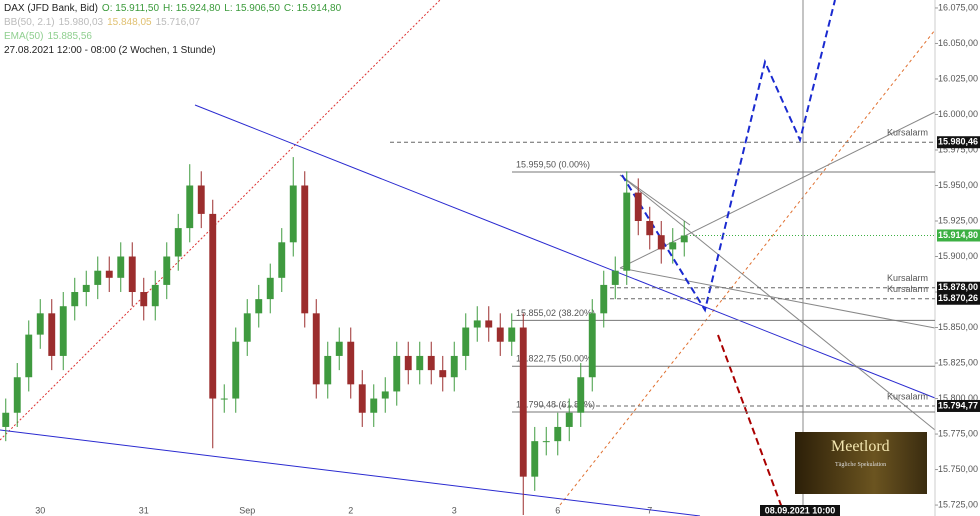  What do you see at coordinates (312, 8) in the screenshot?
I see `ohlc: C: 15.914,80` at bounding box center [312, 8].